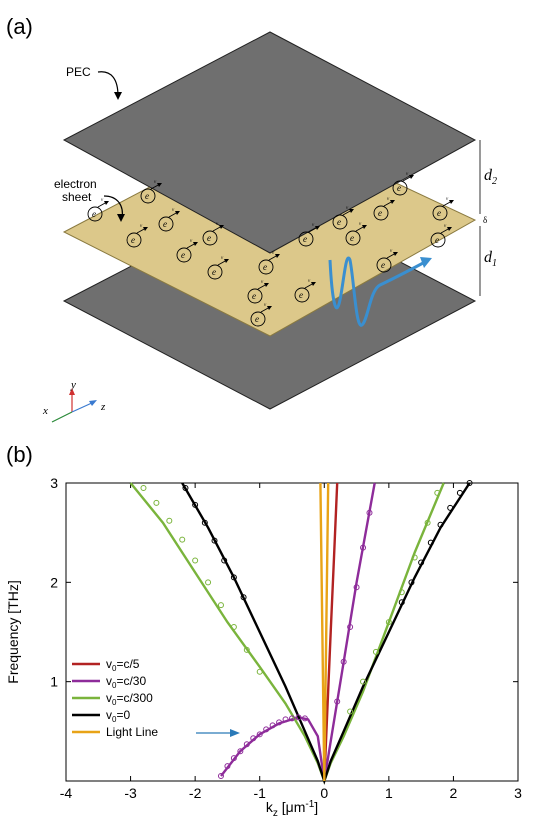 This screenshot has height=827, width=545. I want to click on legend-label: Light Line, so click(132, 732).